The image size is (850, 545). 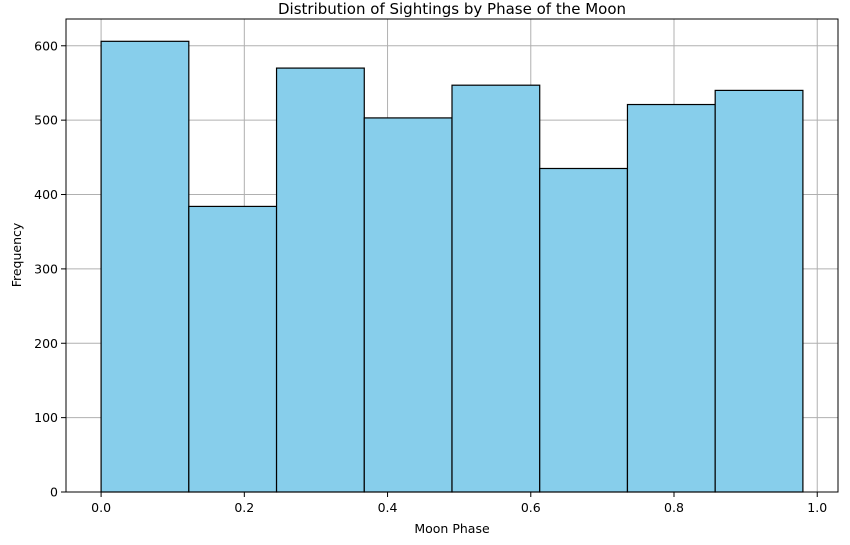 I want to click on y-tick-label: 0, so click(x=54, y=492).